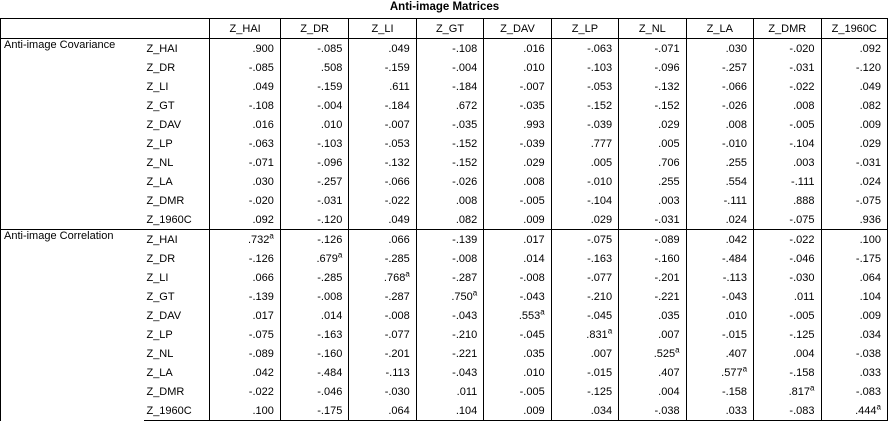 The height and width of the screenshot is (445, 889). I want to click on cell-number: -.285, so click(330, 277).